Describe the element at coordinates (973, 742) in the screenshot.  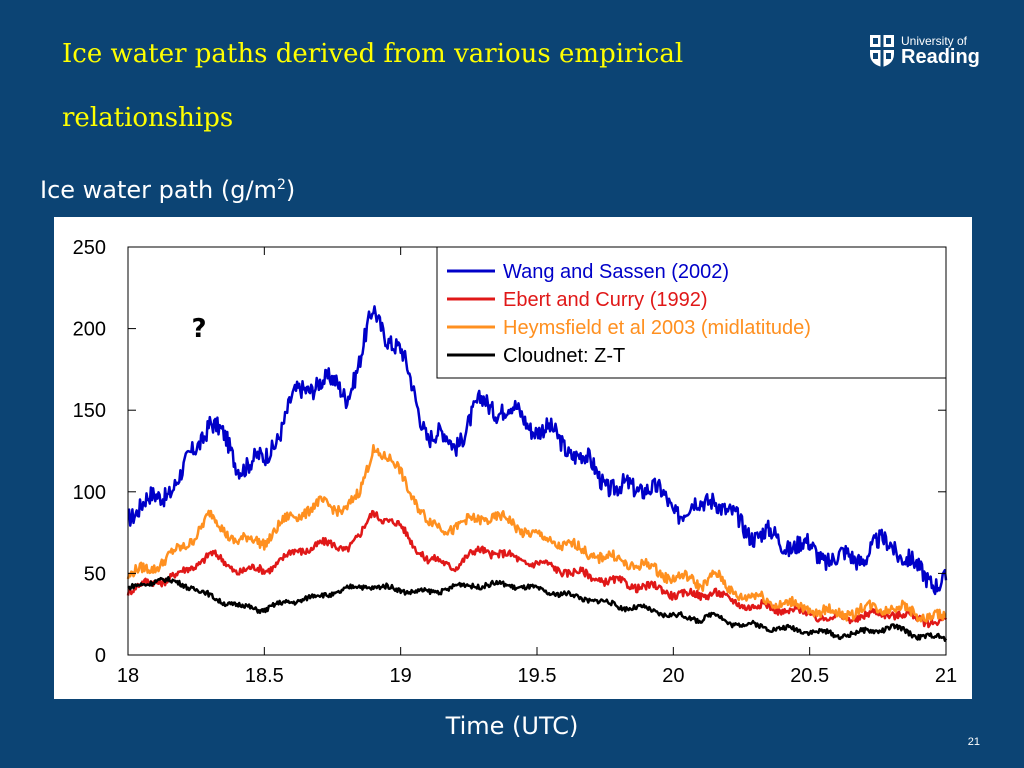
I see `page-number: 21` at that location.